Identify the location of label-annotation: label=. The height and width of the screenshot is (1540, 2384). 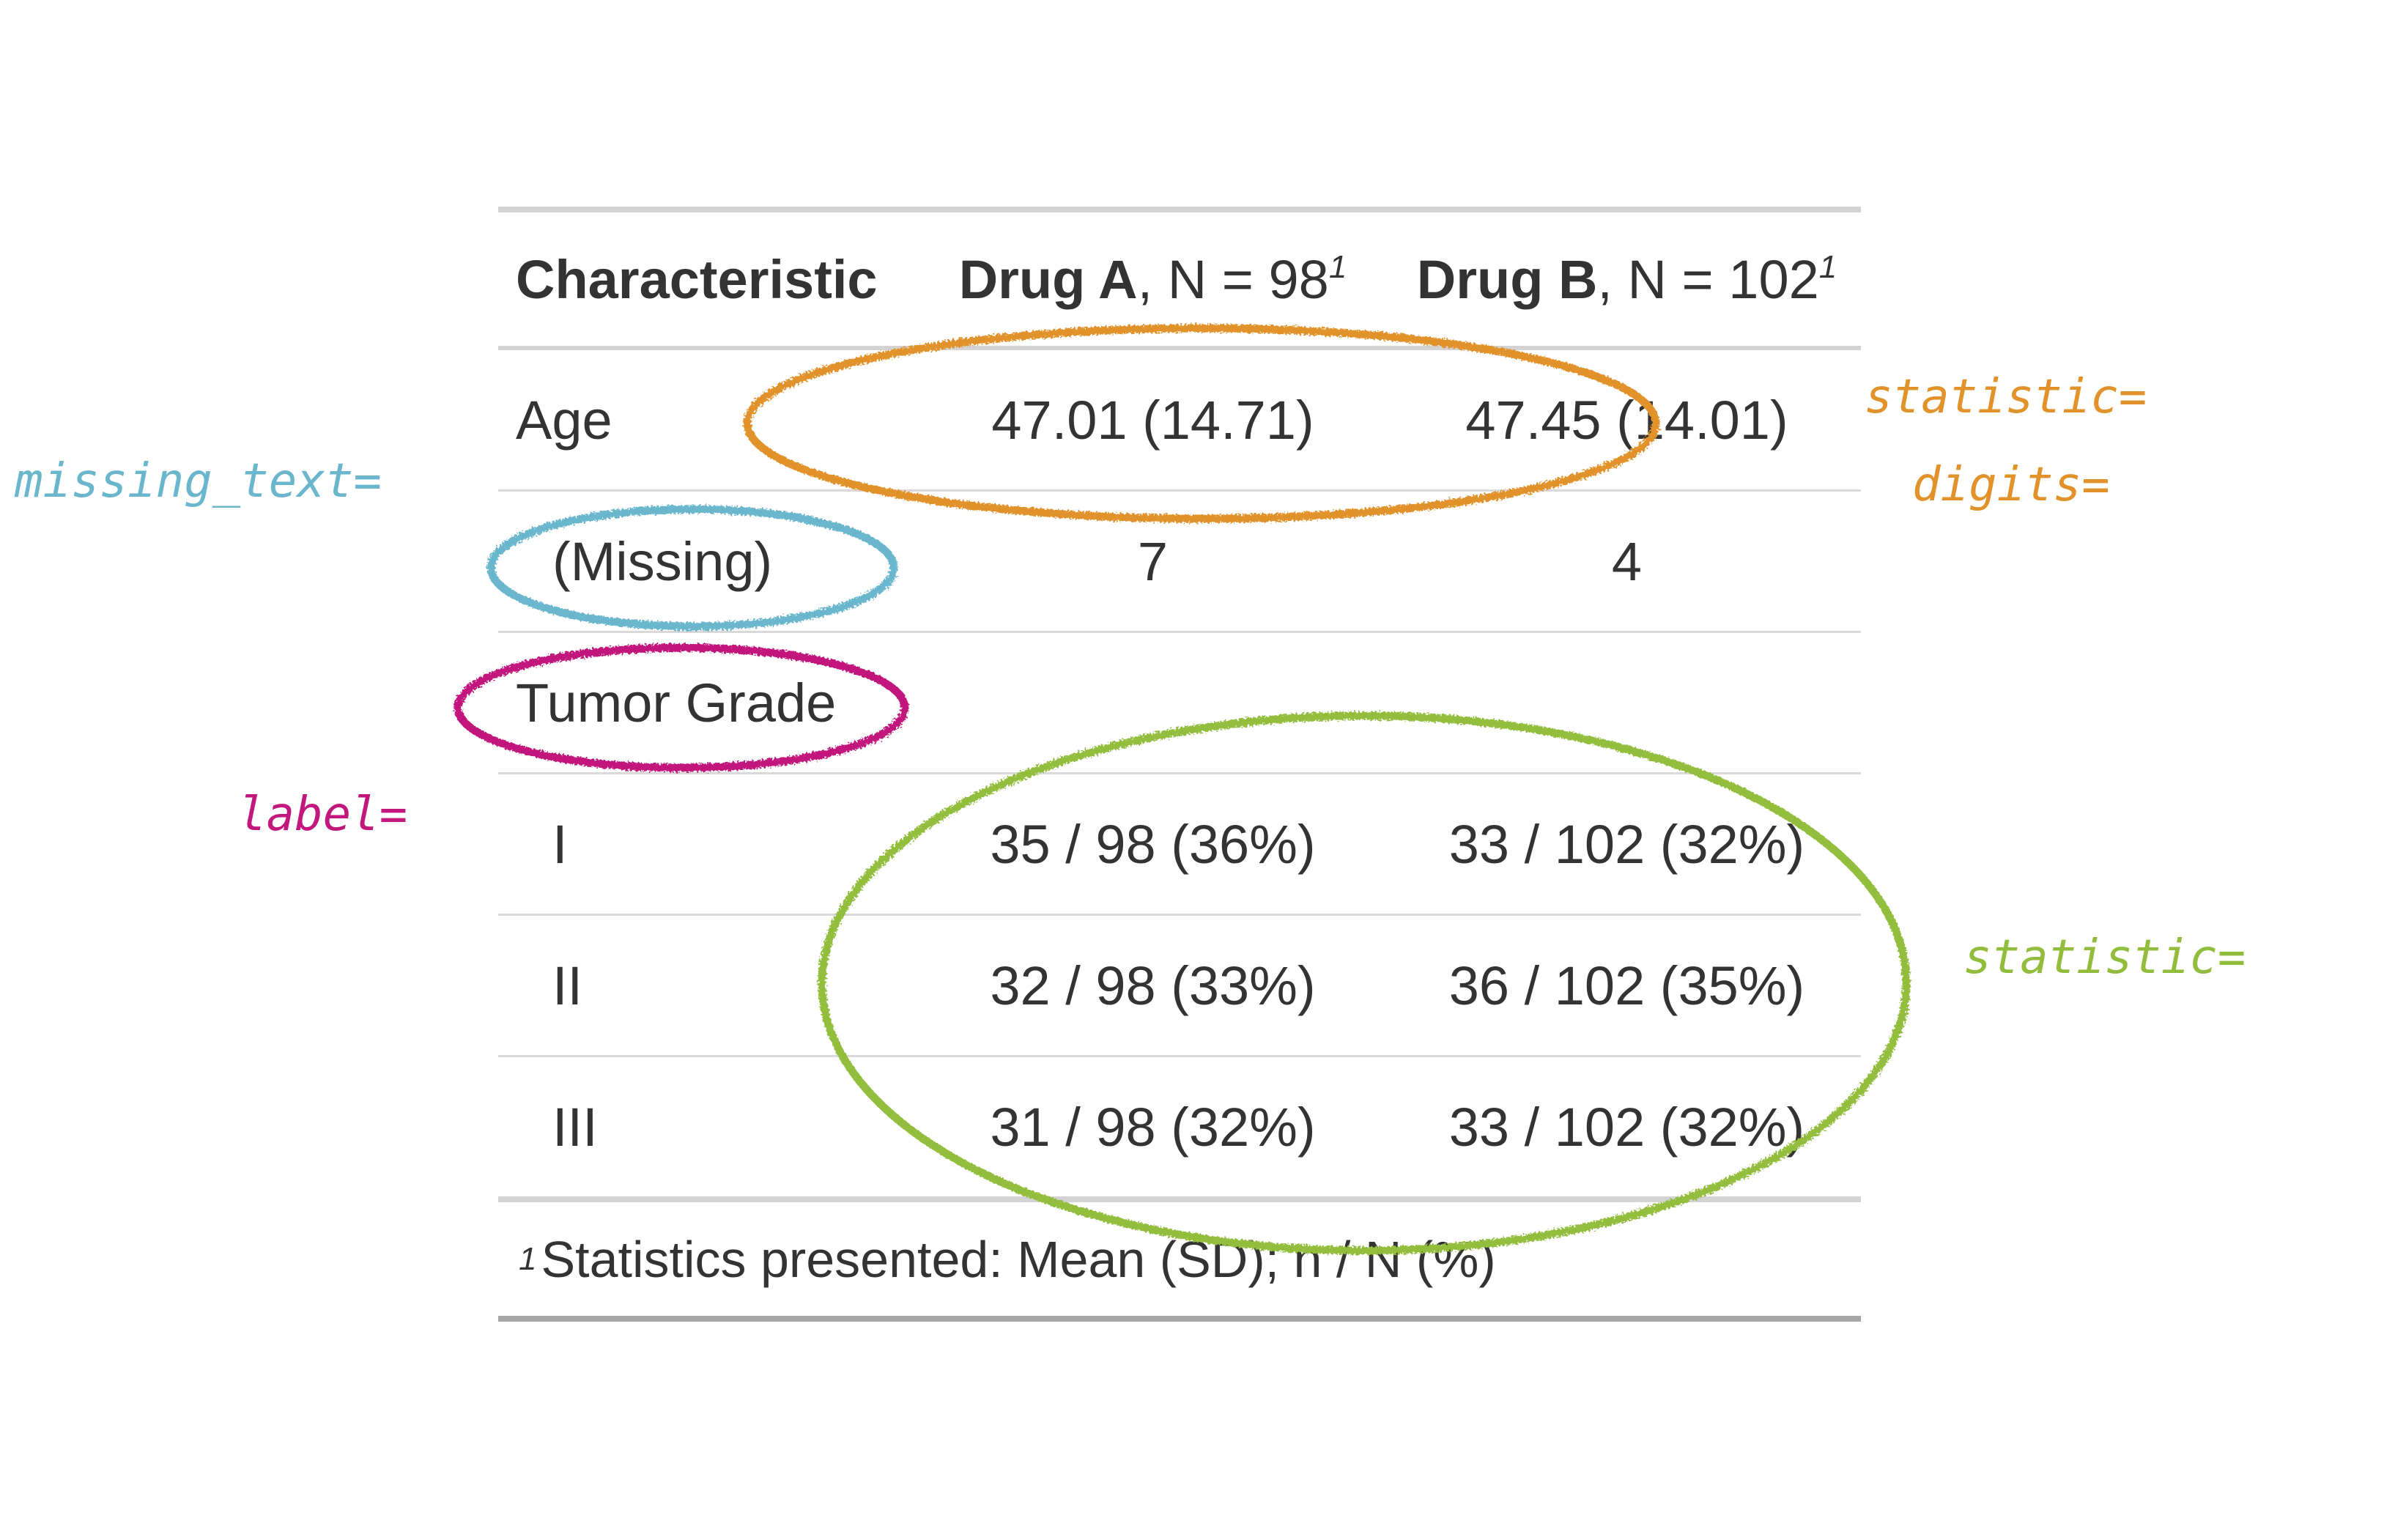
(323, 815).